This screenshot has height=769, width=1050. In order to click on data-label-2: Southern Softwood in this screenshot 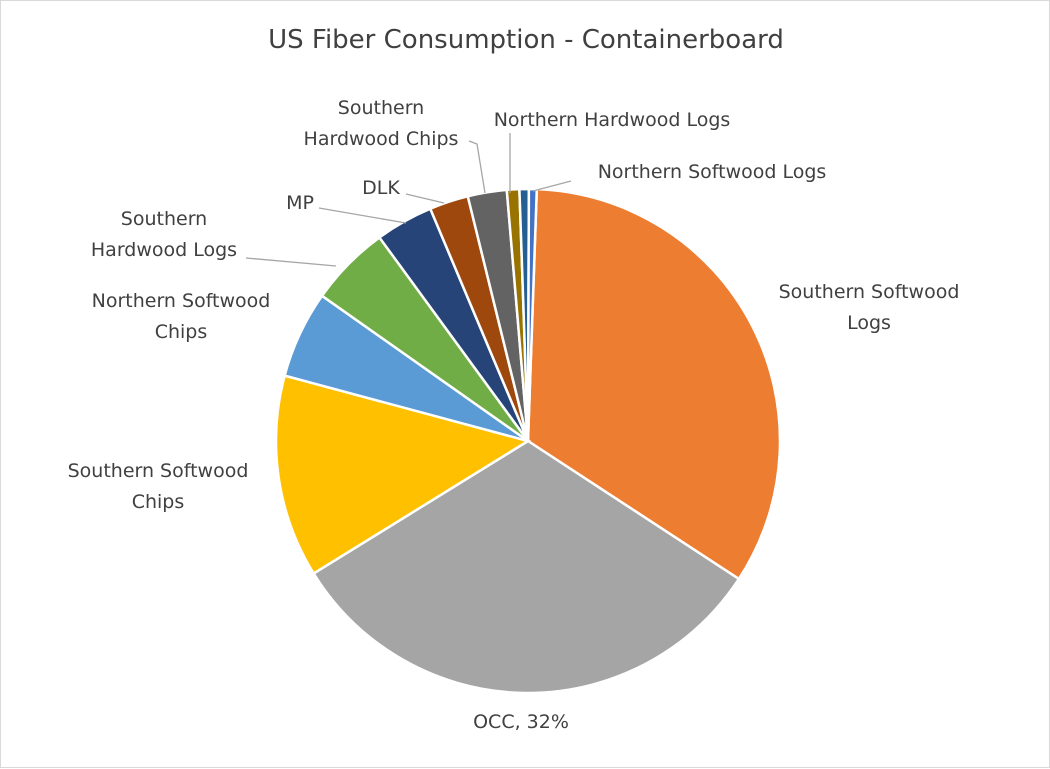, I will do `click(158, 471)`.